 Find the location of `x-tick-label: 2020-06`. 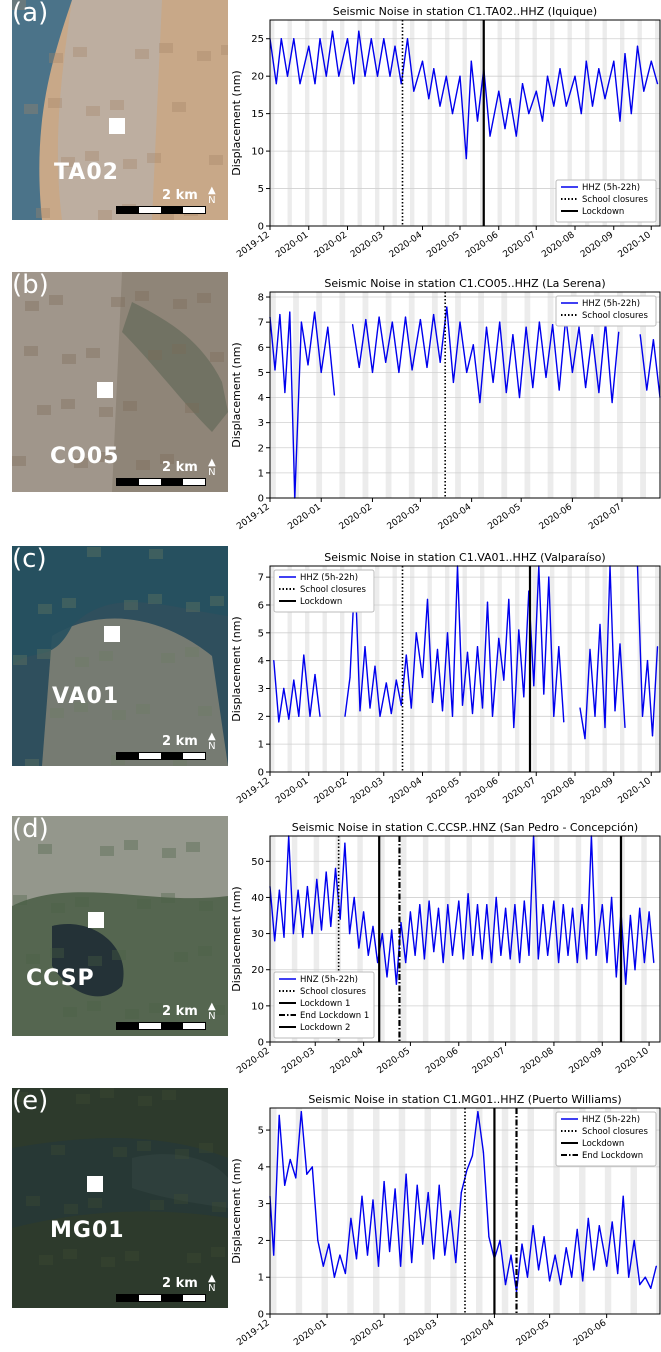

x-tick-label: 2020-06 is located at coordinates (482, 245).